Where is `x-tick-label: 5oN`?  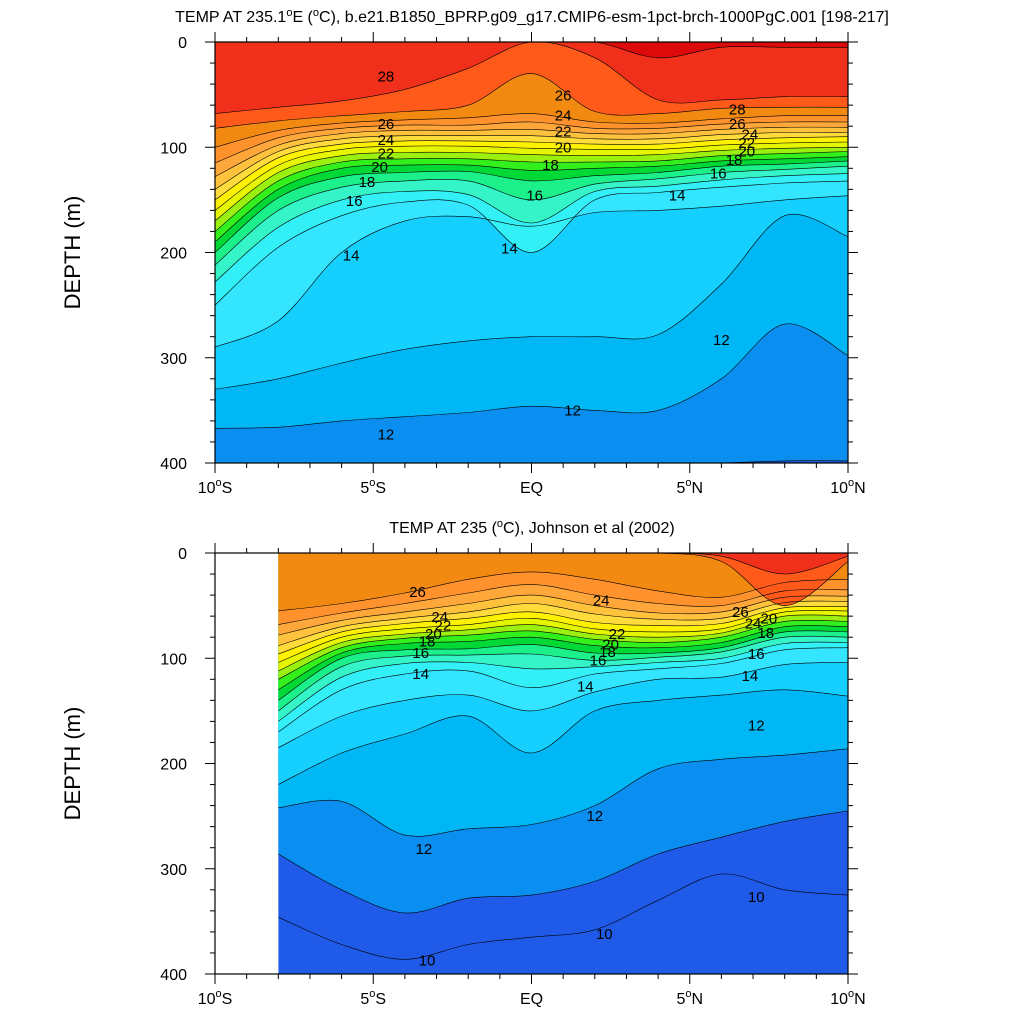
x-tick-label: 5oN is located at coordinates (689, 998).